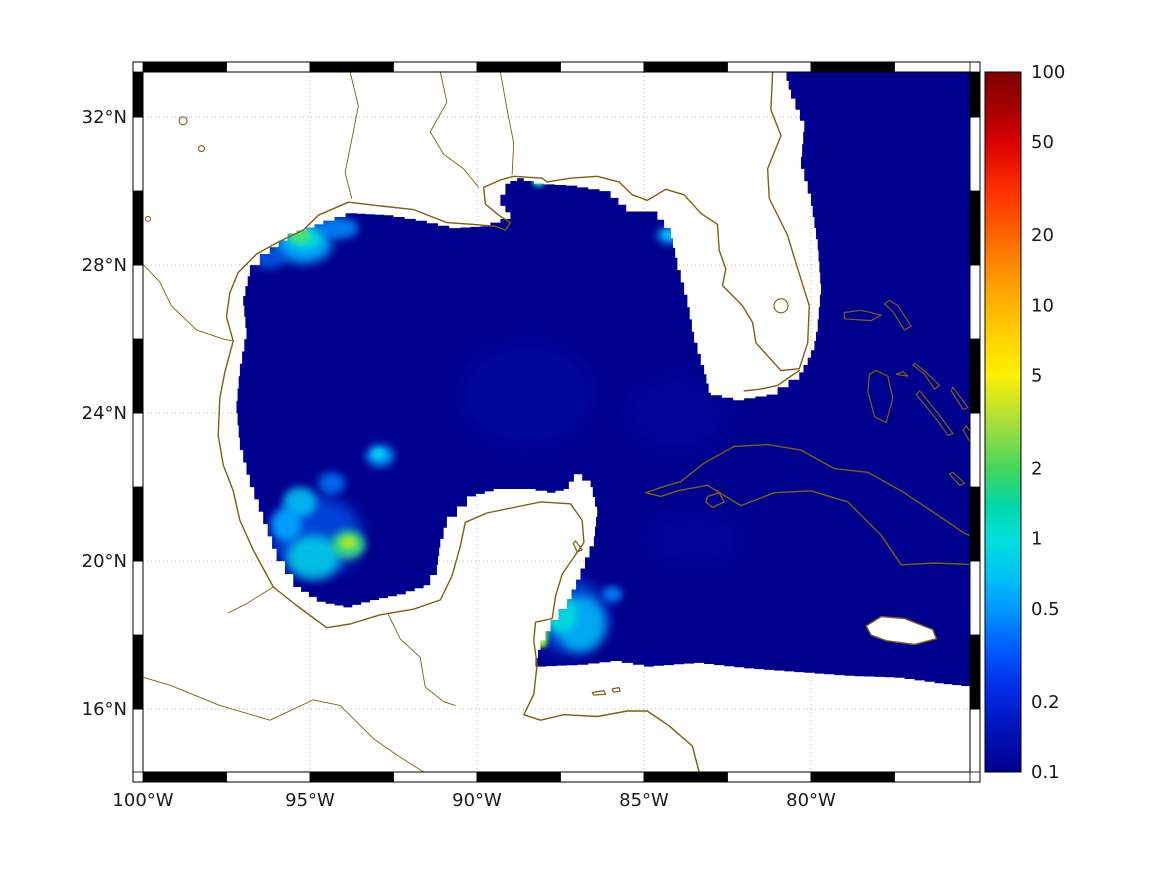 This screenshot has width=1167, height=875. Describe the element at coordinates (142, 800) in the screenshot. I see `x-tick-label: 100°W` at that location.